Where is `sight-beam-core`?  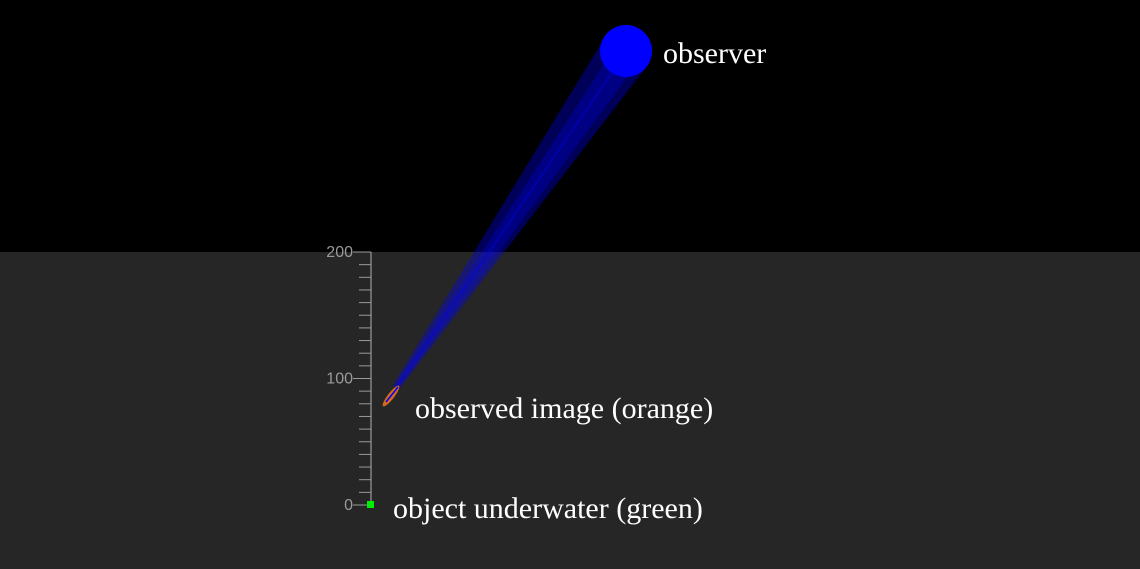 sight-beam-core is located at coordinates (517, 221).